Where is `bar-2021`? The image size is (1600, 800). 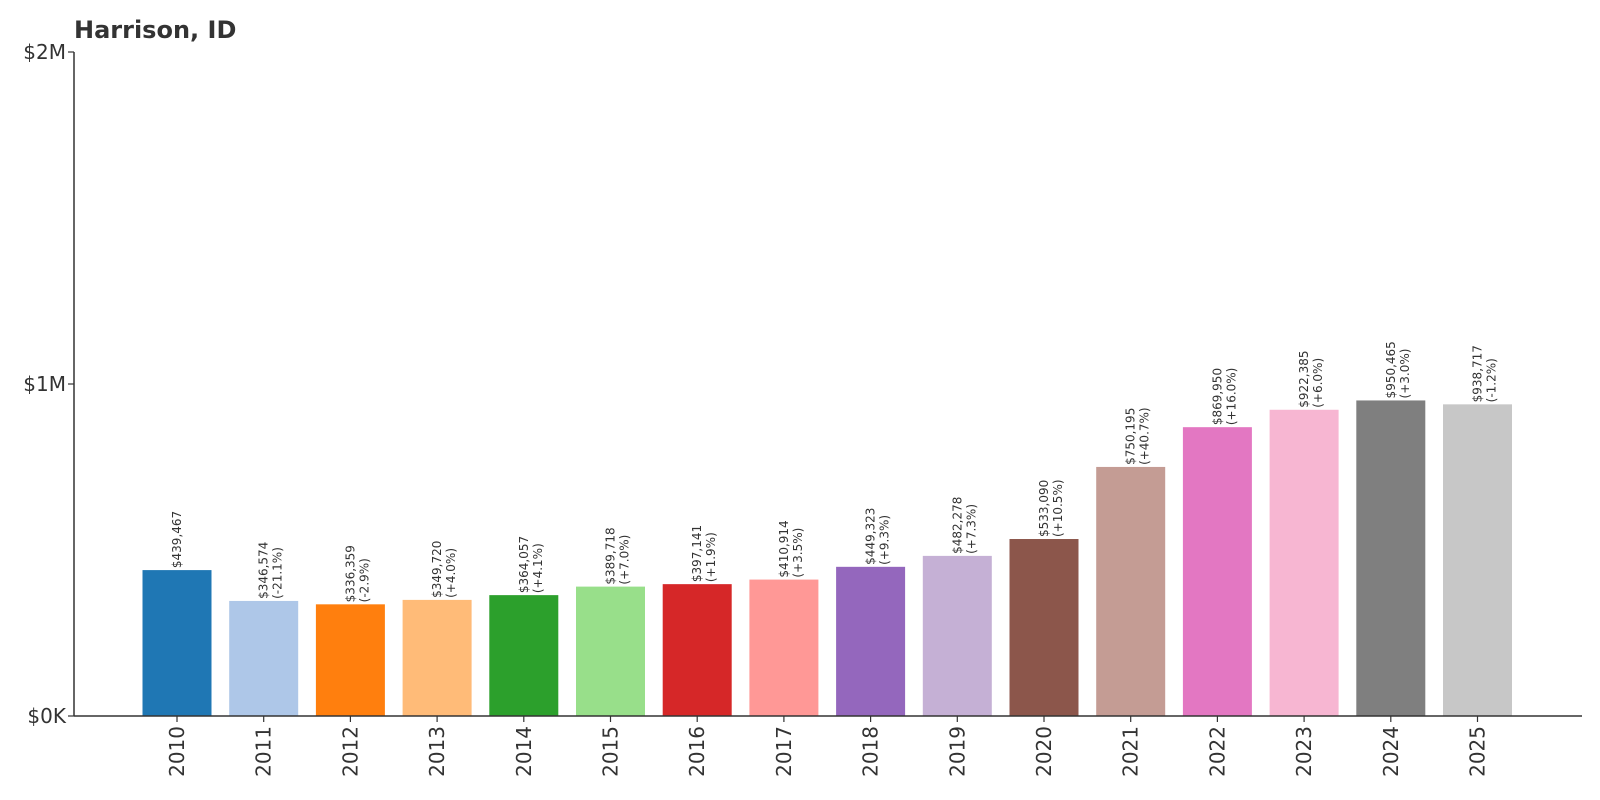
bar-2021 is located at coordinates (1131, 591).